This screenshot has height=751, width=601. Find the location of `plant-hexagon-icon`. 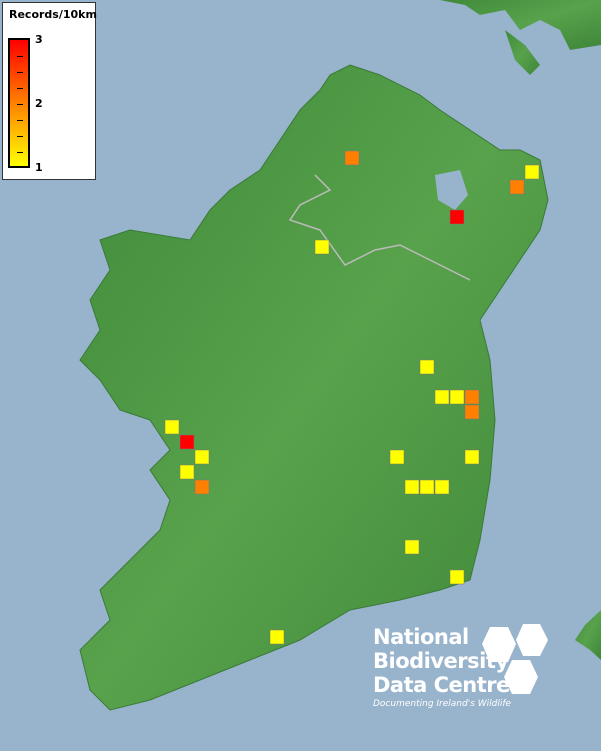

plant-hexagon-icon is located at coordinates (499, 644).